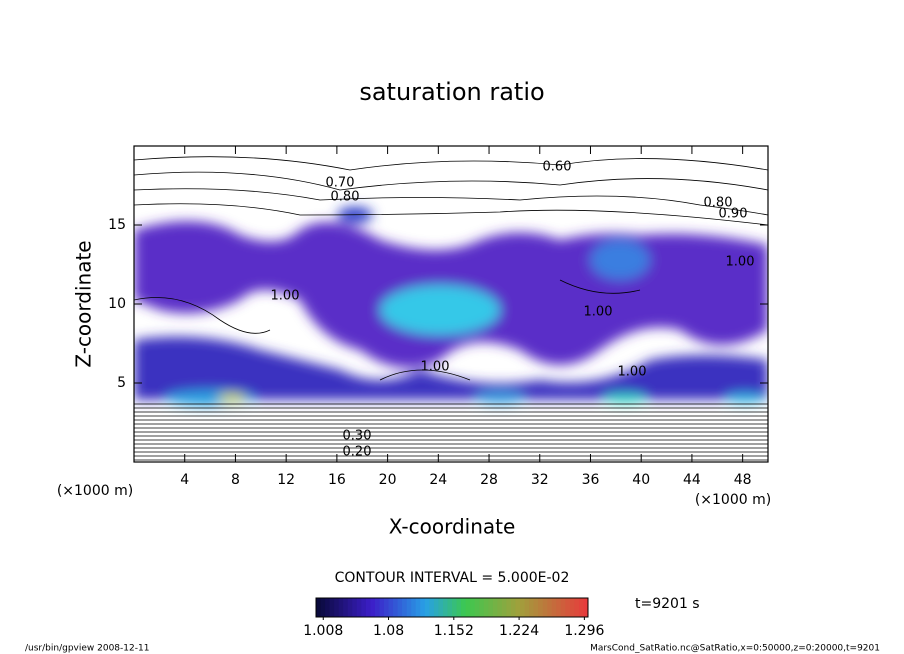 Image resolution: width=904 pixels, height=654 pixels. What do you see at coordinates (452, 527) in the screenshot?
I see `x-axis-label: X-coordinate` at bounding box center [452, 527].